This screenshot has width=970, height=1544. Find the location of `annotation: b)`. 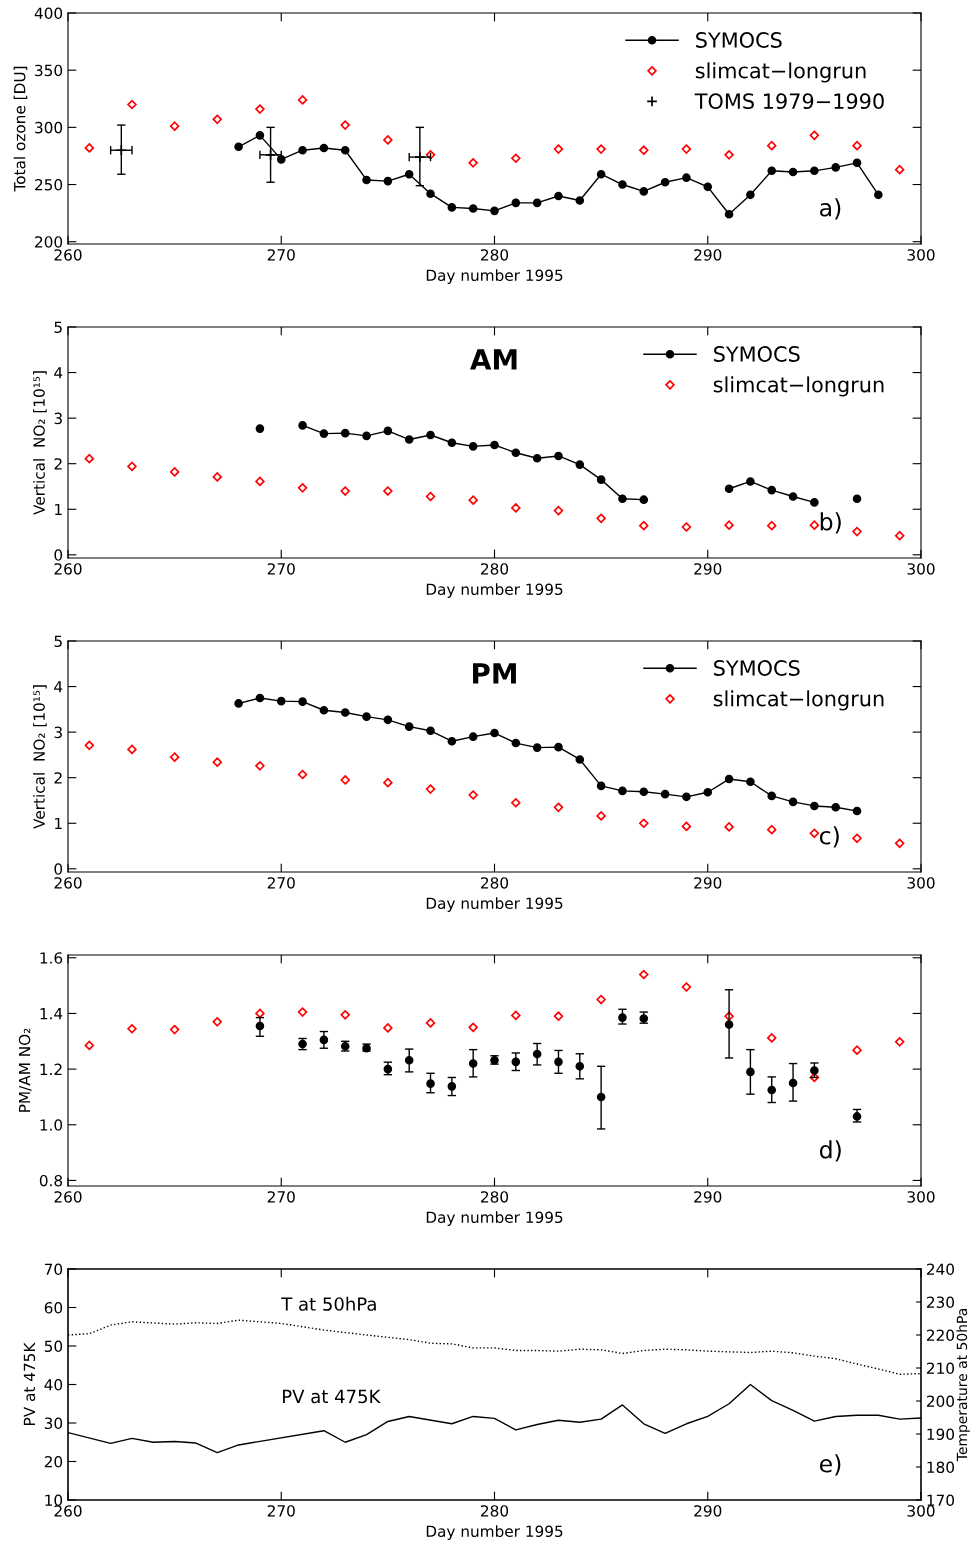

annotation: b) is located at coordinates (830, 523).